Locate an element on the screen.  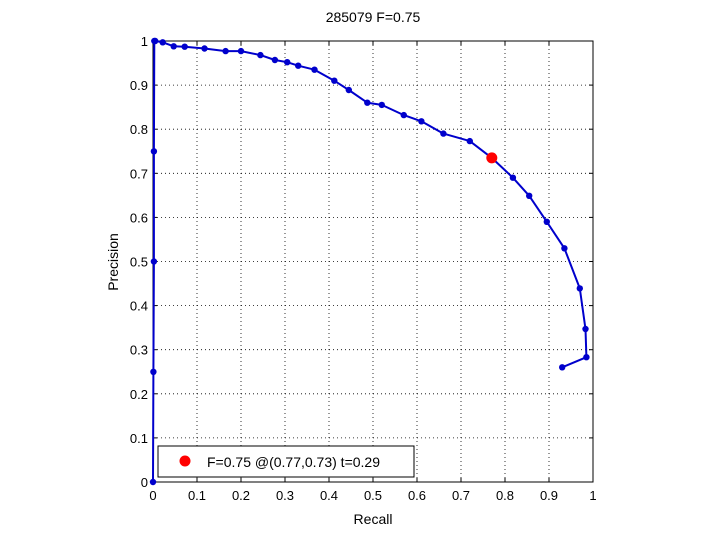
legend-marker is located at coordinates (185, 461).